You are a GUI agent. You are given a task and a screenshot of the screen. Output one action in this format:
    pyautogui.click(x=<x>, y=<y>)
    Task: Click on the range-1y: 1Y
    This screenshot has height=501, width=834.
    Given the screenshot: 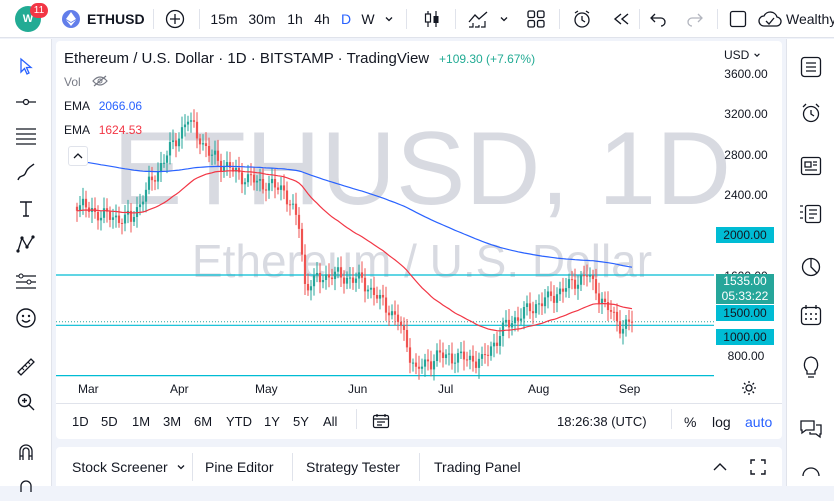 What is the action you would take?
    pyautogui.click(x=272, y=421)
    